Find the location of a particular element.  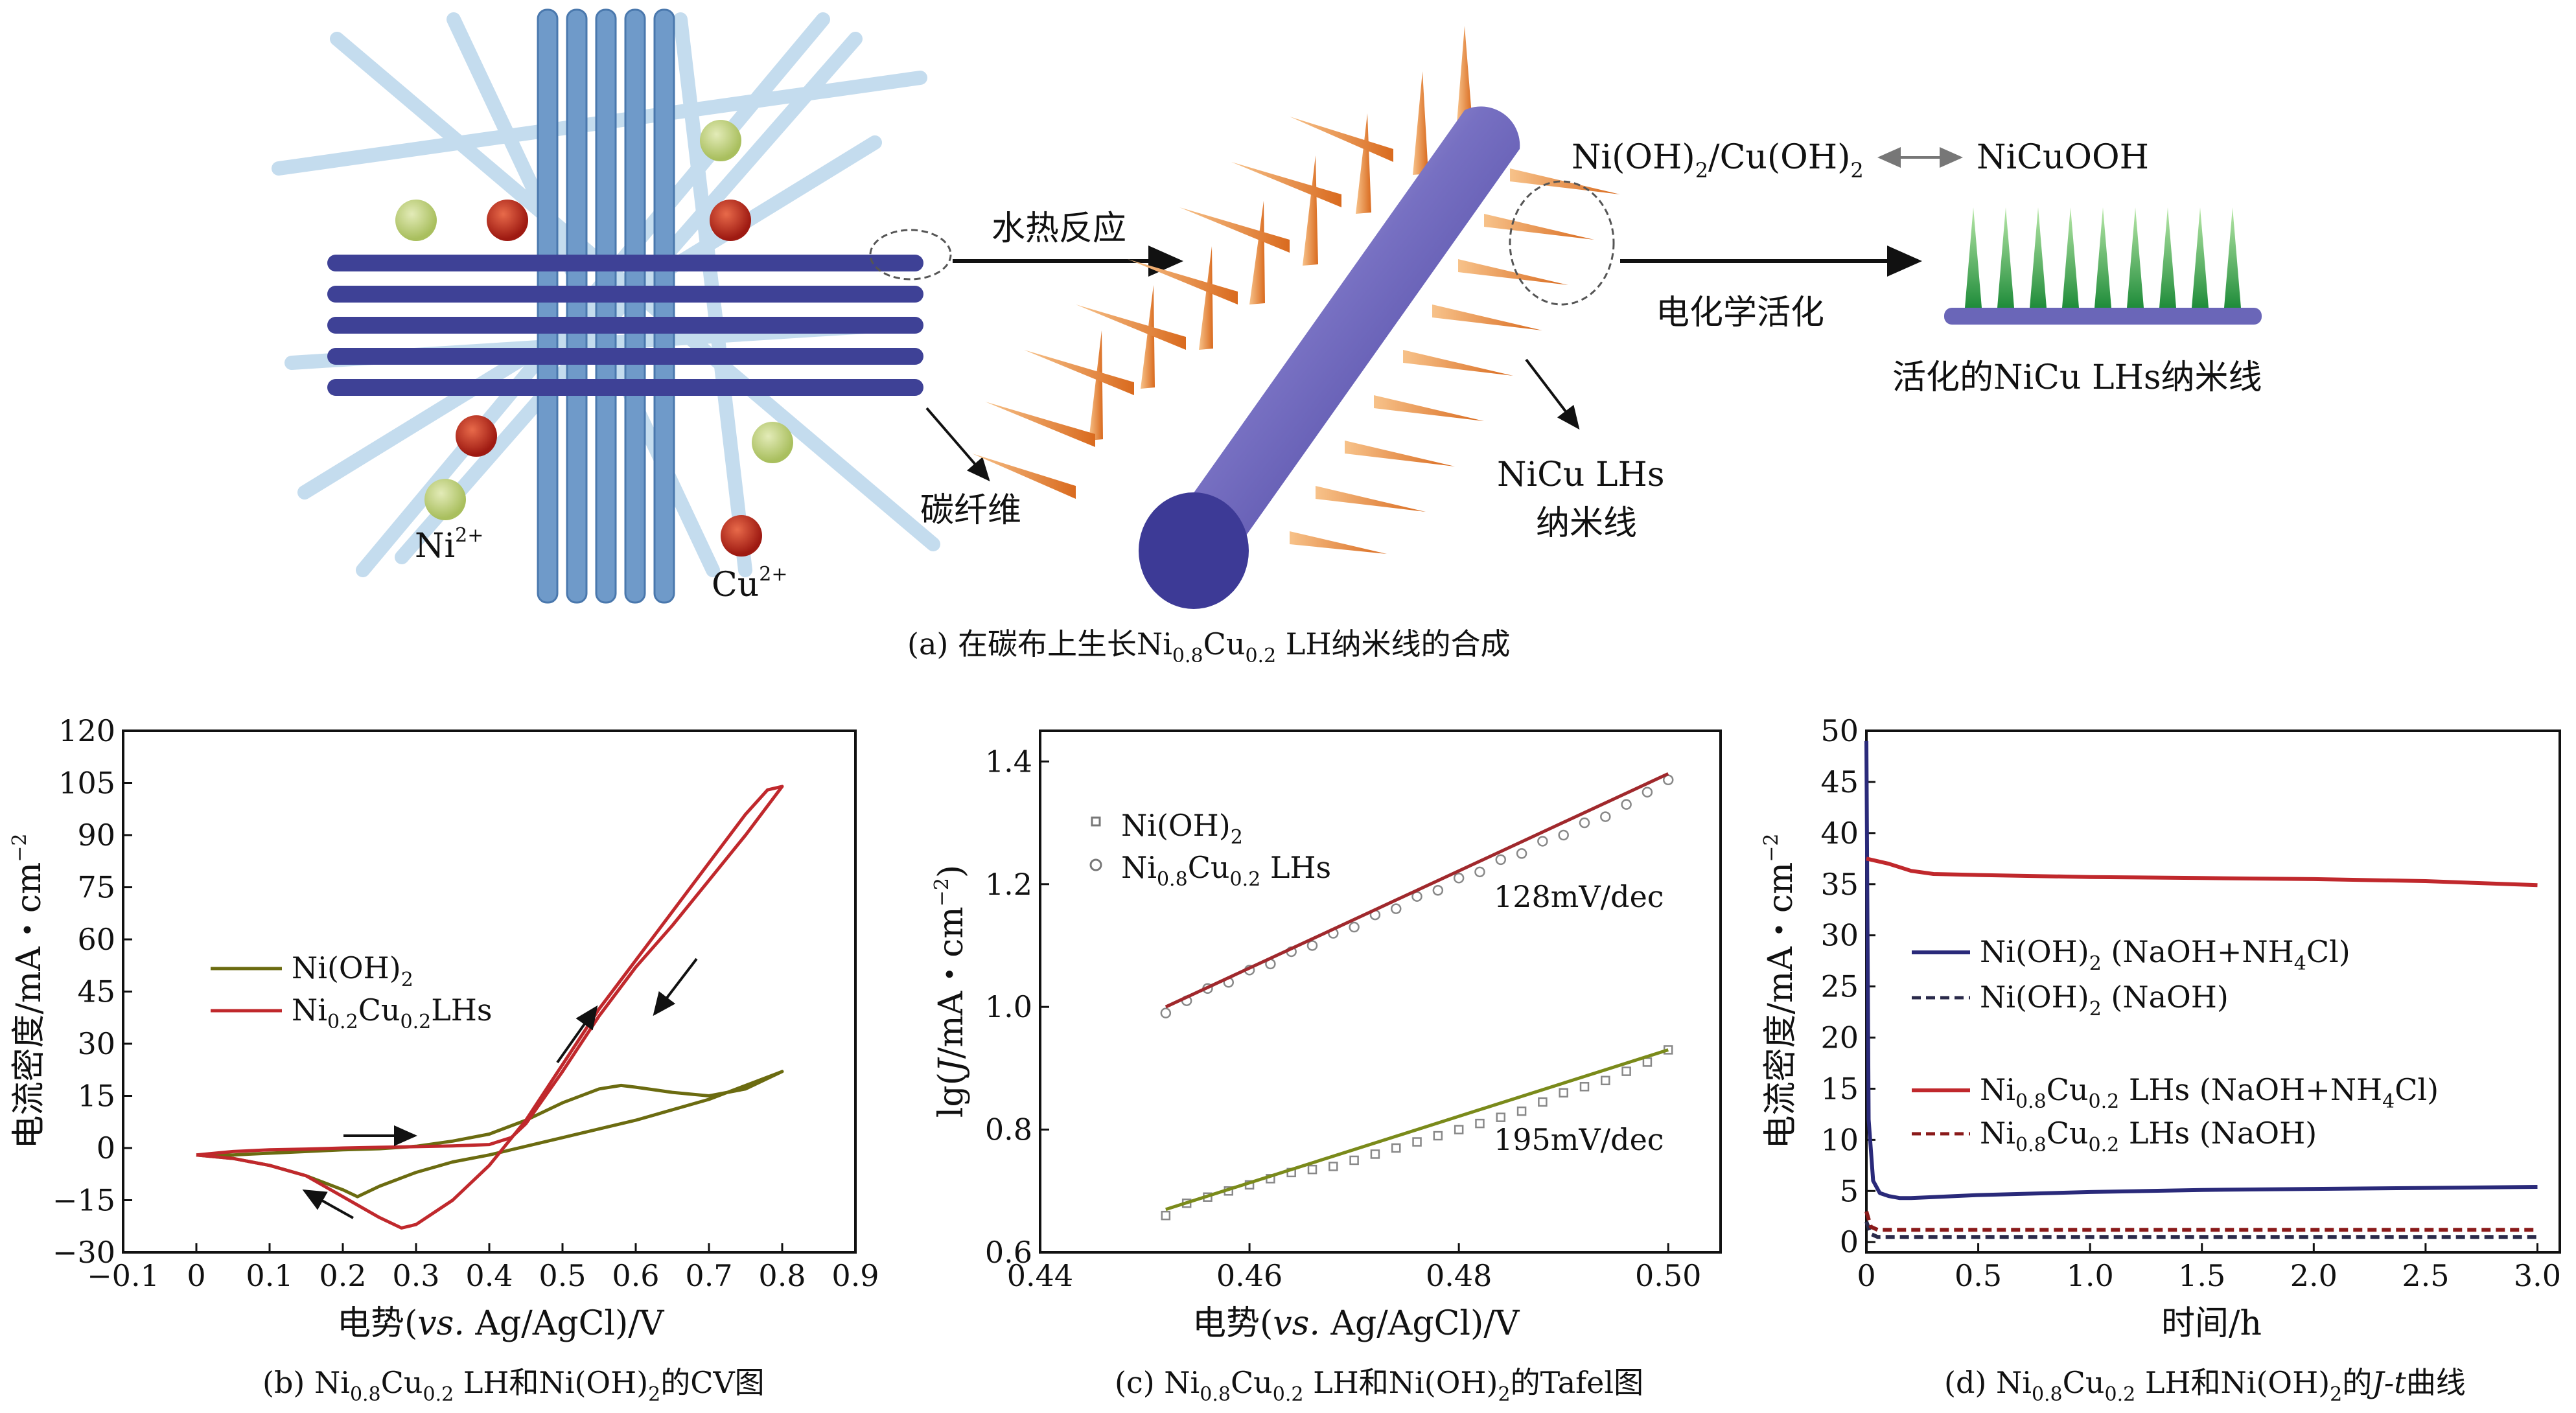

activated-nanowires is located at coordinates (2103, 266).